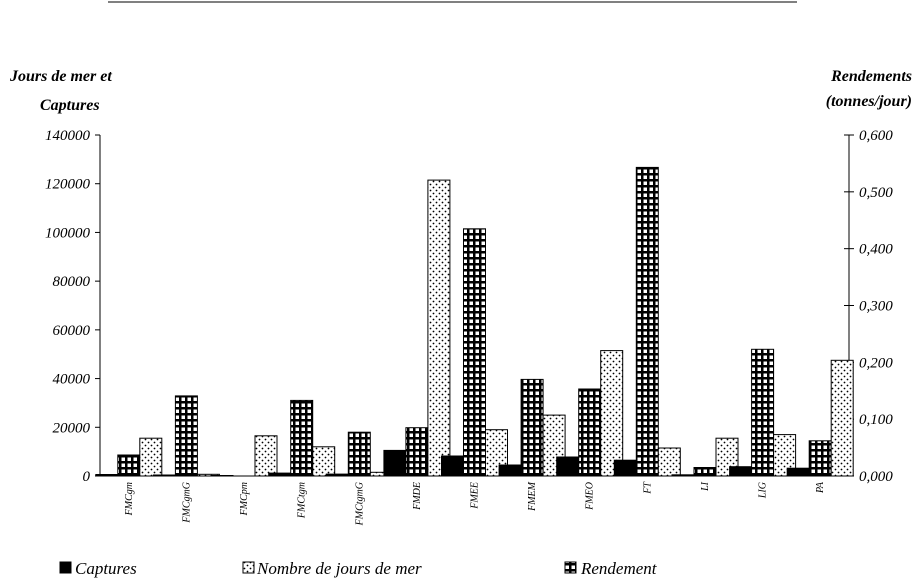 The height and width of the screenshot is (582, 918). I want to click on category-label: FMCpm, so click(244, 499).